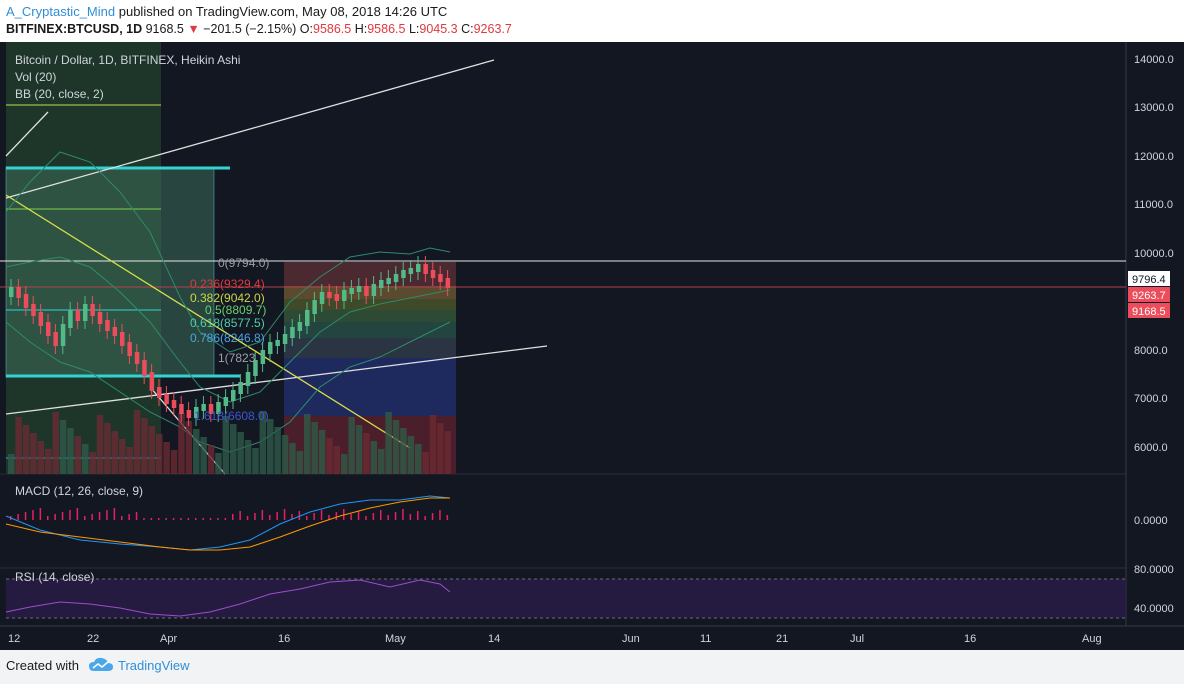 This screenshot has height=684, width=1184. What do you see at coordinates (1154, 570) in the screenshot?
I see `rsi-axis-tick-80: 80.0000` at bounding box center [1154, 570].